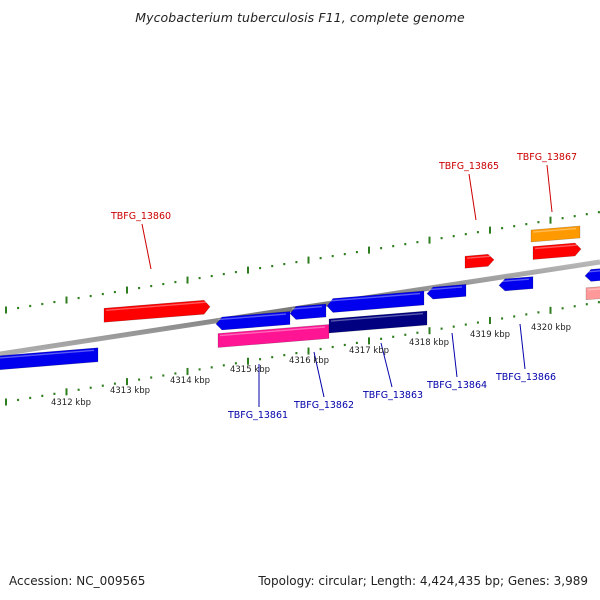 This screenshot has height=600, width=600. Describe the element at coordinates (140, 216) in the screenshot. I see `gene-label: TBFG_13860` at that location.